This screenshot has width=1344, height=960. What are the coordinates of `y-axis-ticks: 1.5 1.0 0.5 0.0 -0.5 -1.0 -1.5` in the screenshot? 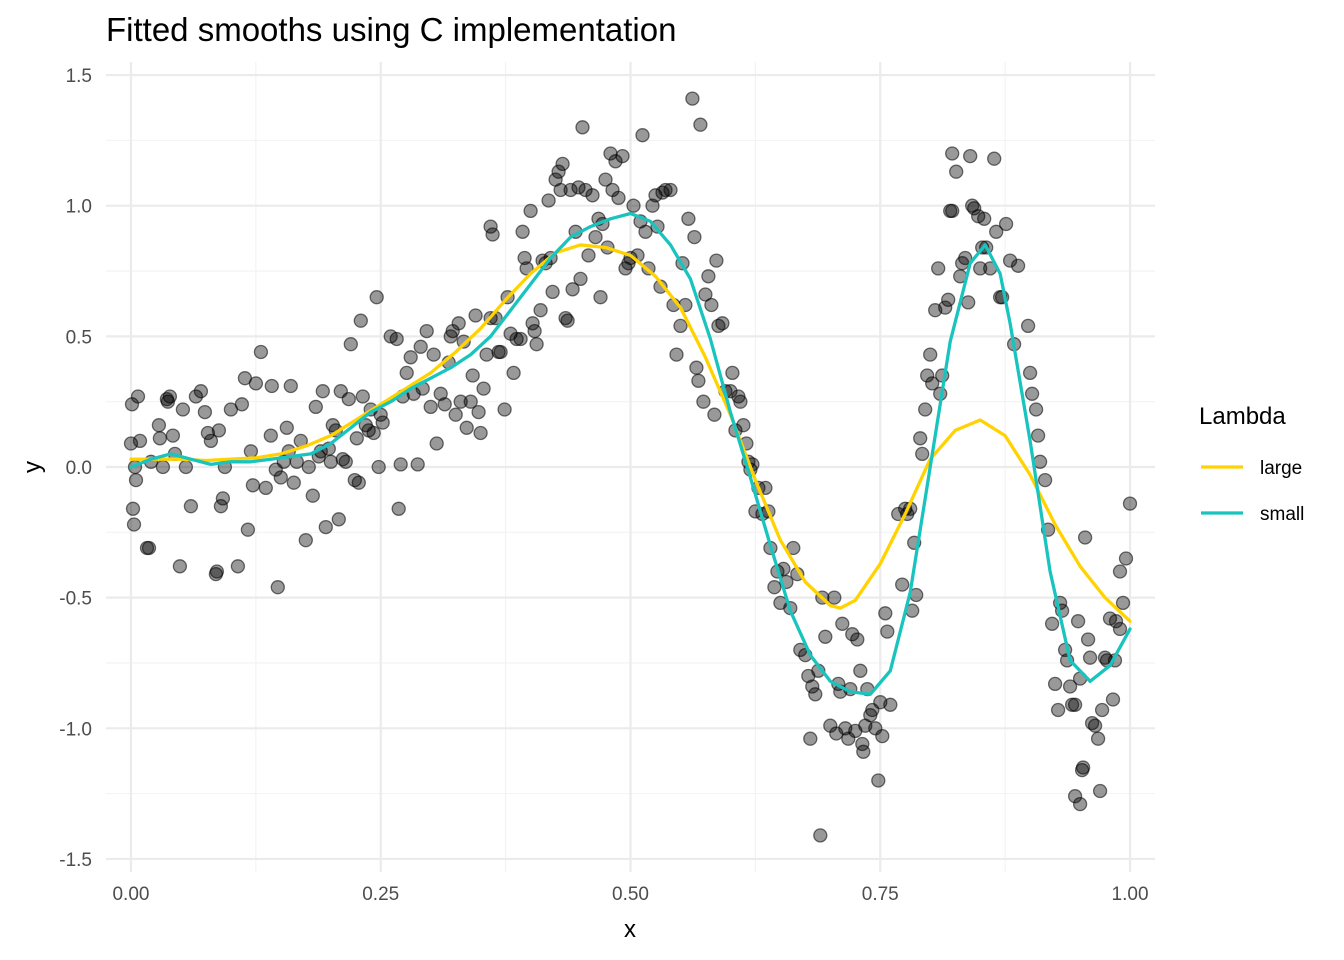 It's located at (75, 468).